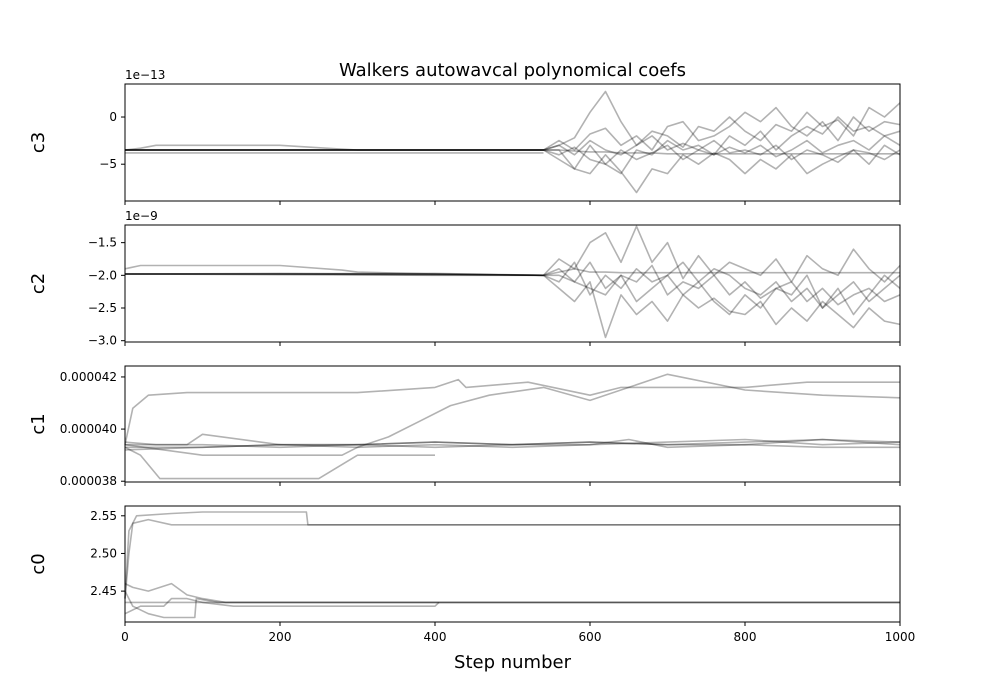 Image resolution: width=1000 pixels, height=700 pixels. I want to click on x-tick-label: 0, so click(125, 637).